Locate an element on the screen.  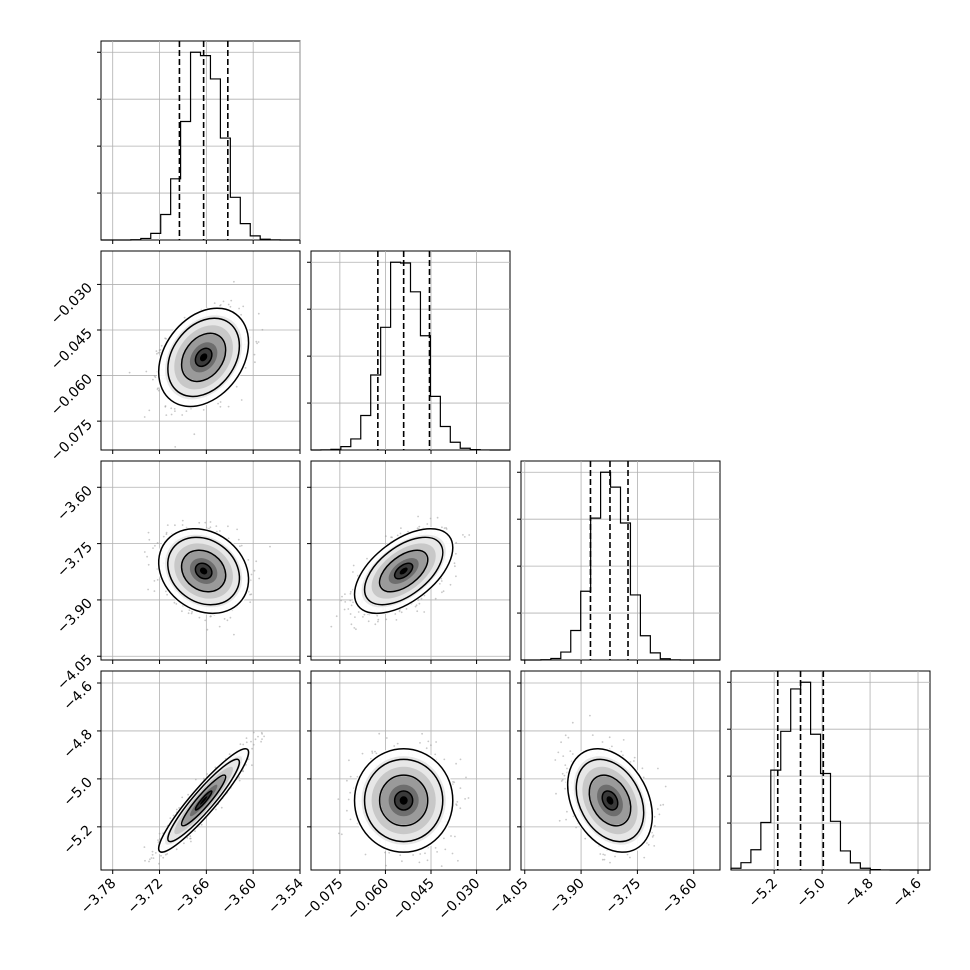
y-tick-label: −3.75 is located at coordinates (75, 560).